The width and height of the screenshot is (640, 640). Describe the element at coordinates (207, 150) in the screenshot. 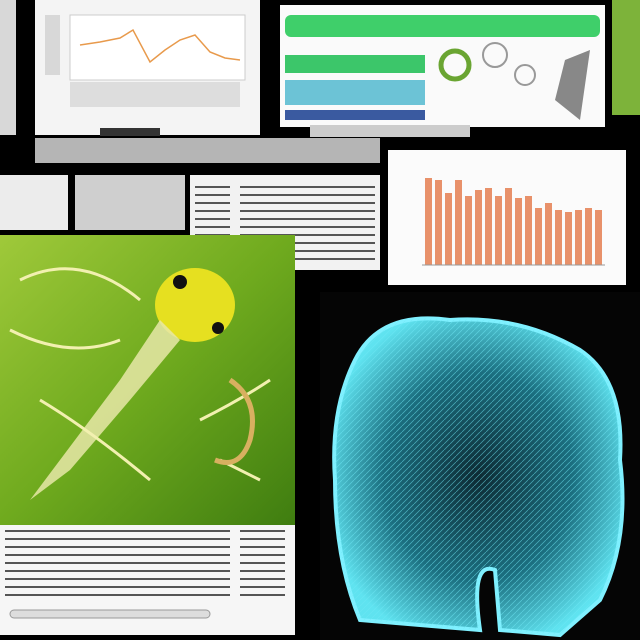

I see `toolbar-strip` at that location.